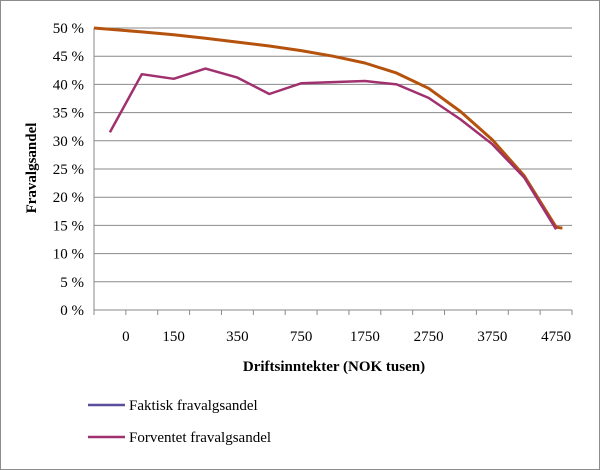  What do you see at coordinates (334, 367) in the screenshot?
I see `x-axis-title: Driftsinntekter (NOK tusen)` at bounding box center [334, 367].